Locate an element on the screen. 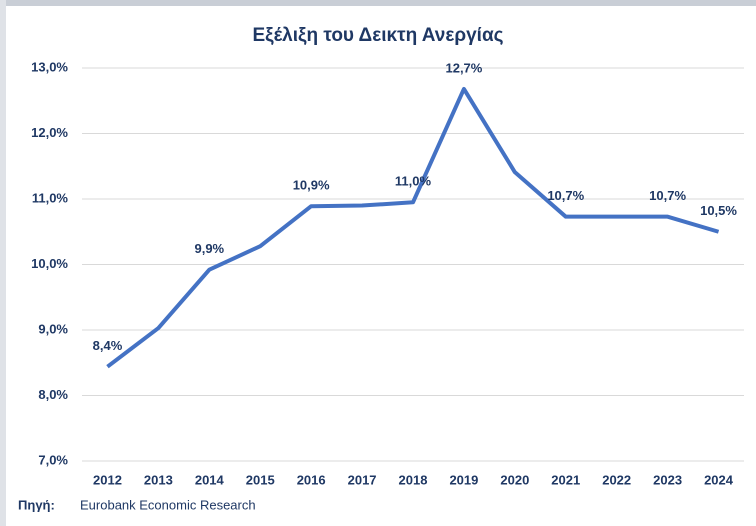  source-label: Πηγή: is located at coordinates (36, 504).